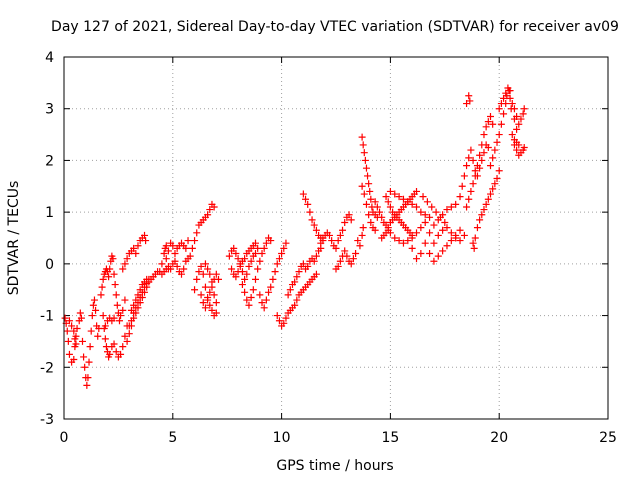 The width and height of the screenshot is (640, 480). I want to click on y-tick-label: 1, so click(49, 213).